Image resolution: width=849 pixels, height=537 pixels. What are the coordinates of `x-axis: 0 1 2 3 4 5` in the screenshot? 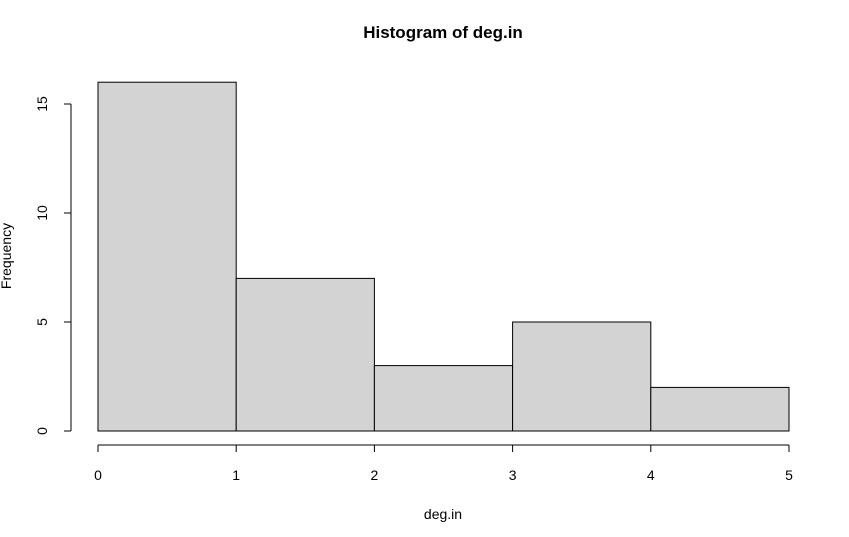 It's located at (443, 463).